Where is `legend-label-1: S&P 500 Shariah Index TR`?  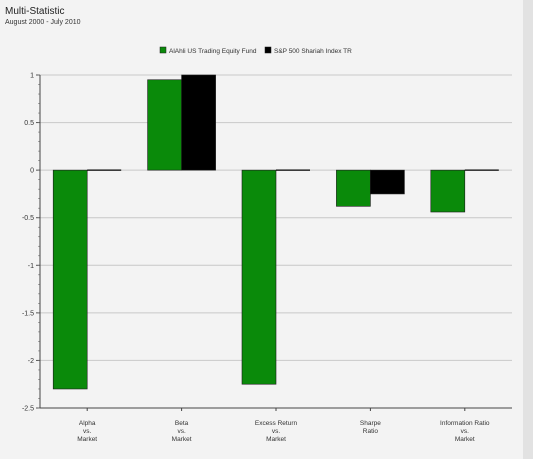 legend-label-1: S&P 500 Shariah Index TR is located at coordinates (313, 51).